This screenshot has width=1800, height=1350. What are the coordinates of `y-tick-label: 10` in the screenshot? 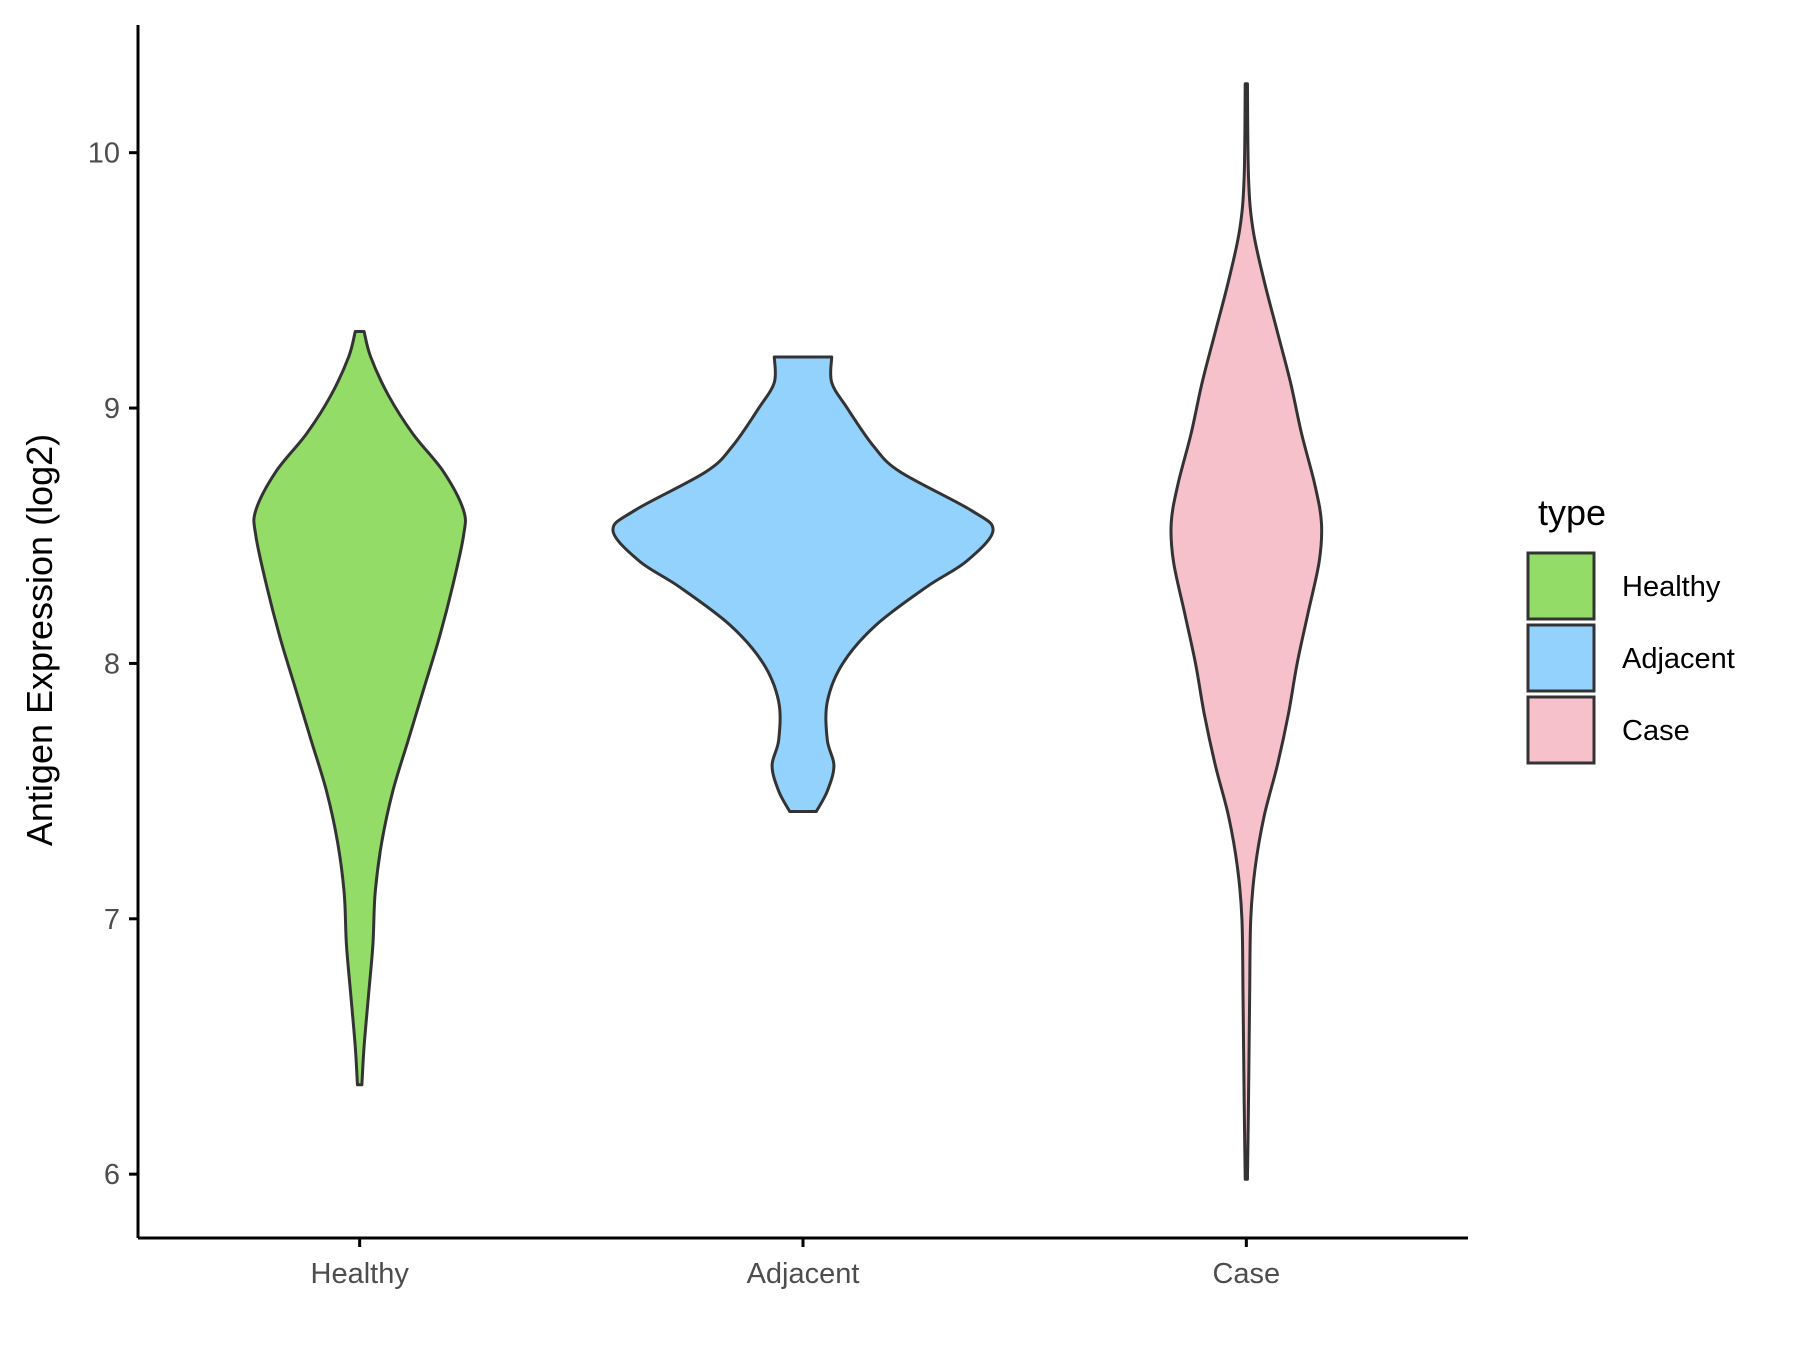 It's located at (104, 154).